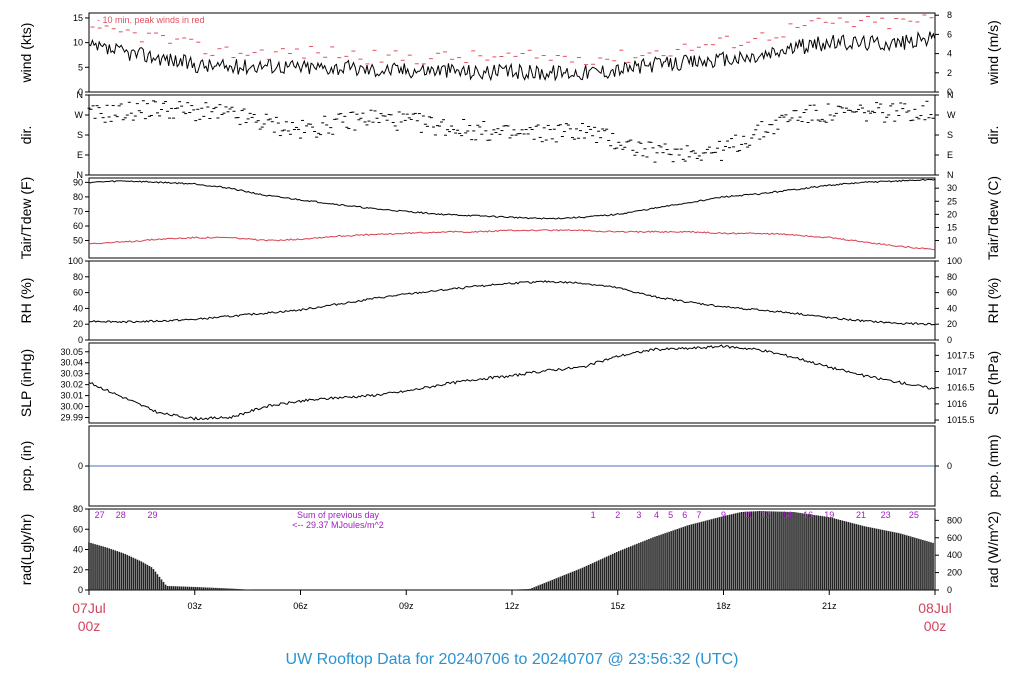 This screenshot has height=700, width=1024. Describe the element at coordinates (829, 515) in the screenshot. I see `rad-count-label: 19` at that location.